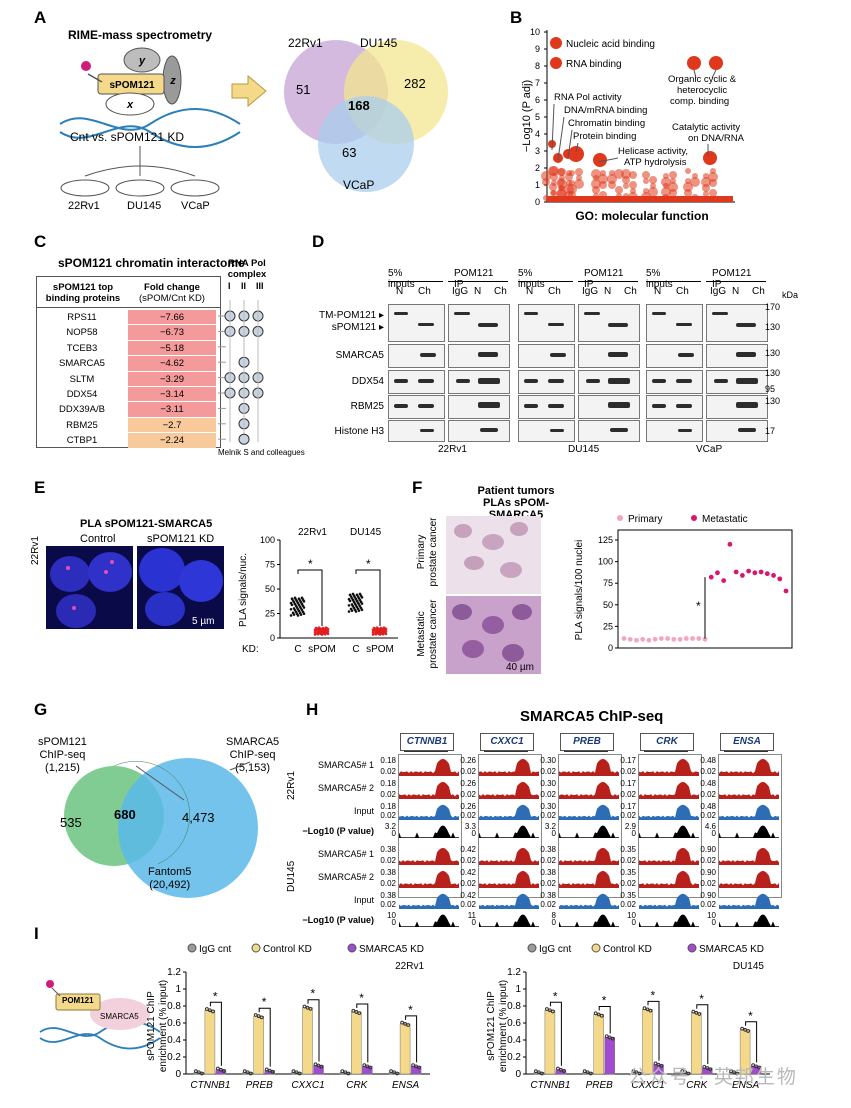  What do you see at coordinates (241, 372) in the screenshot?
I see `rnapol-grid` at bounding box center [241, 372].